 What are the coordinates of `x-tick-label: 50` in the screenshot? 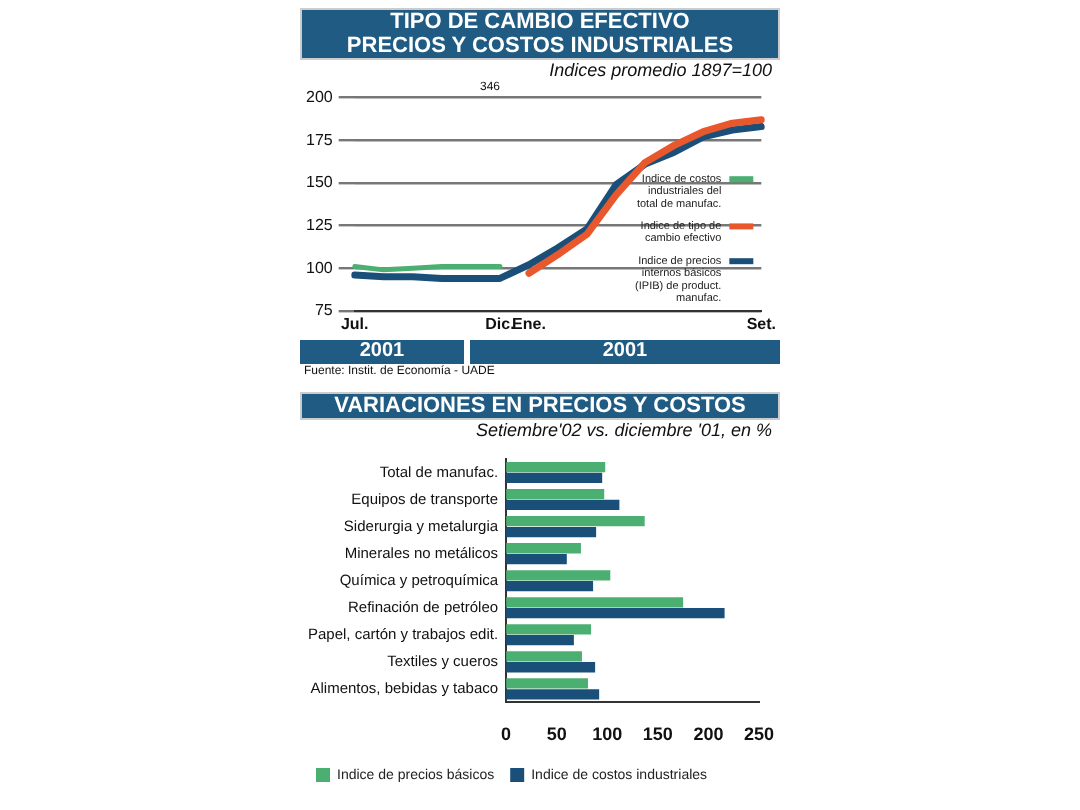 It's located at (556, 734).